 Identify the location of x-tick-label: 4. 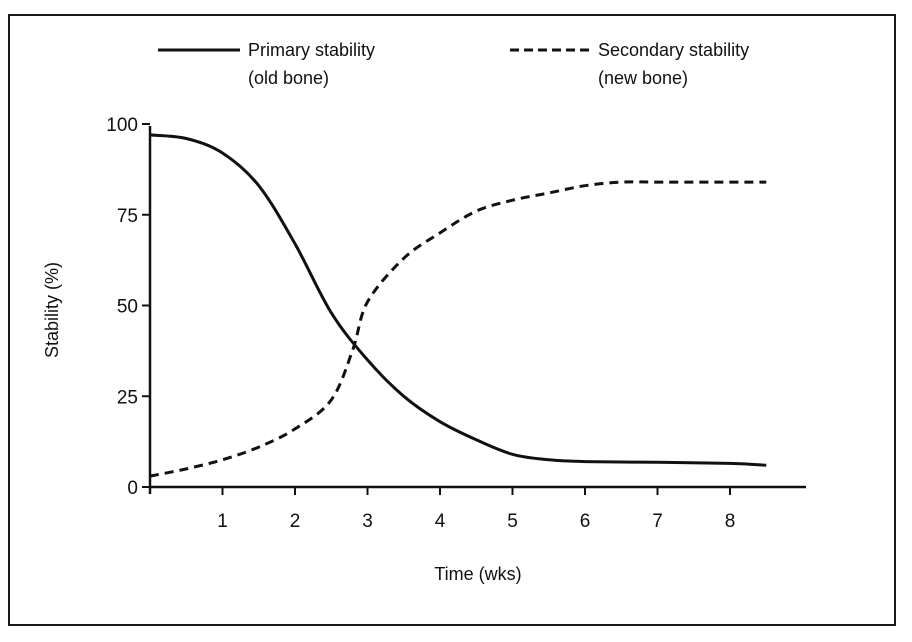
(440, 521).